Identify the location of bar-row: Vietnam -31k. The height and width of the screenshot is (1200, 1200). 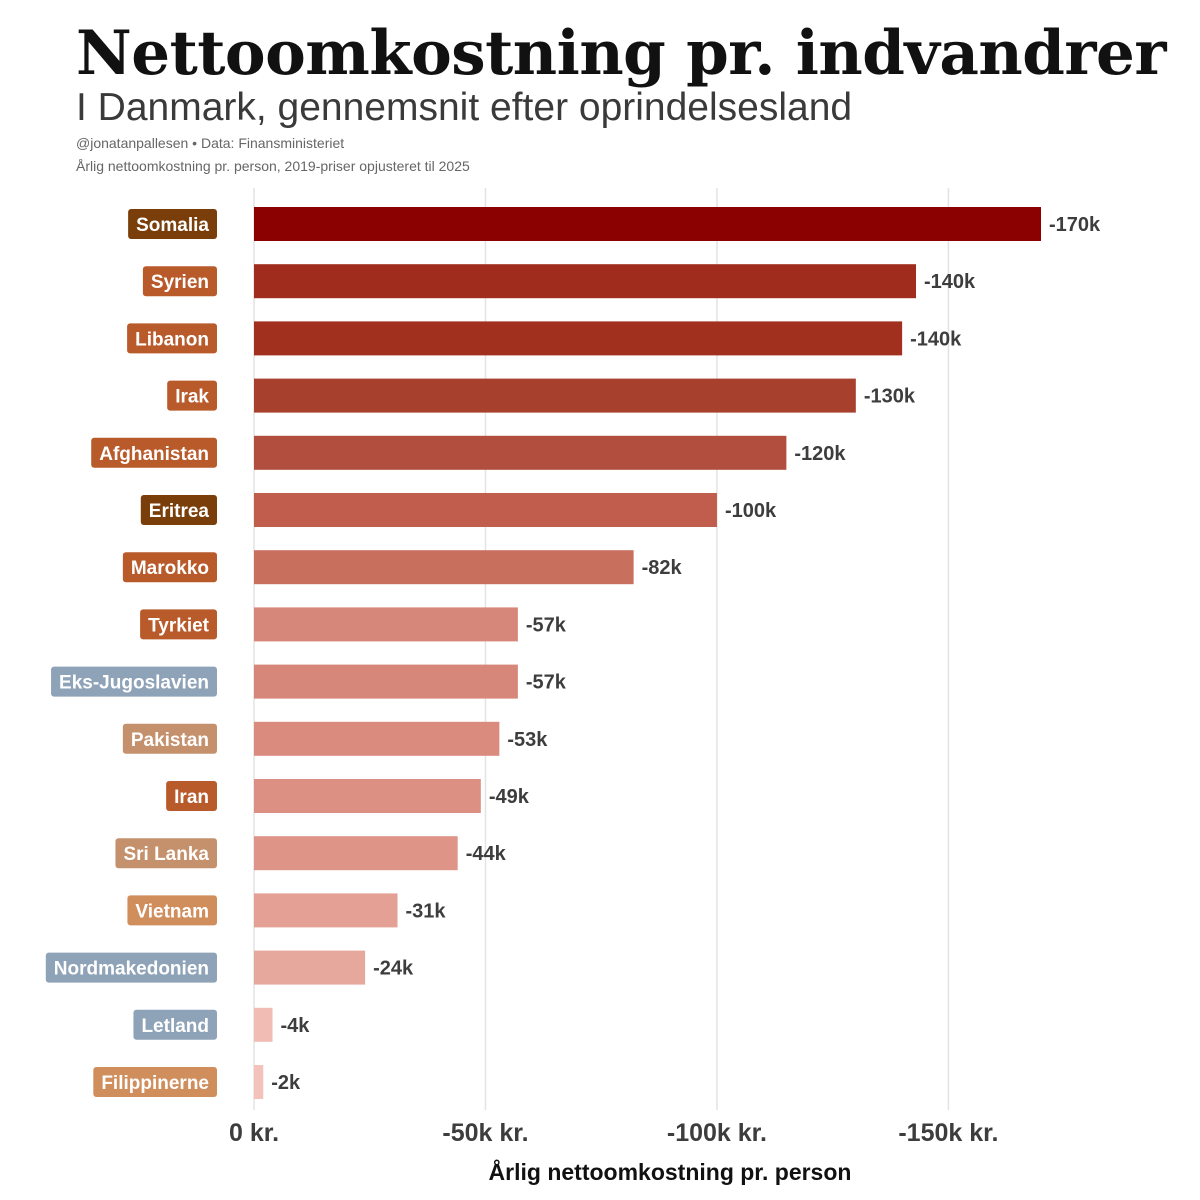
(287, 910).